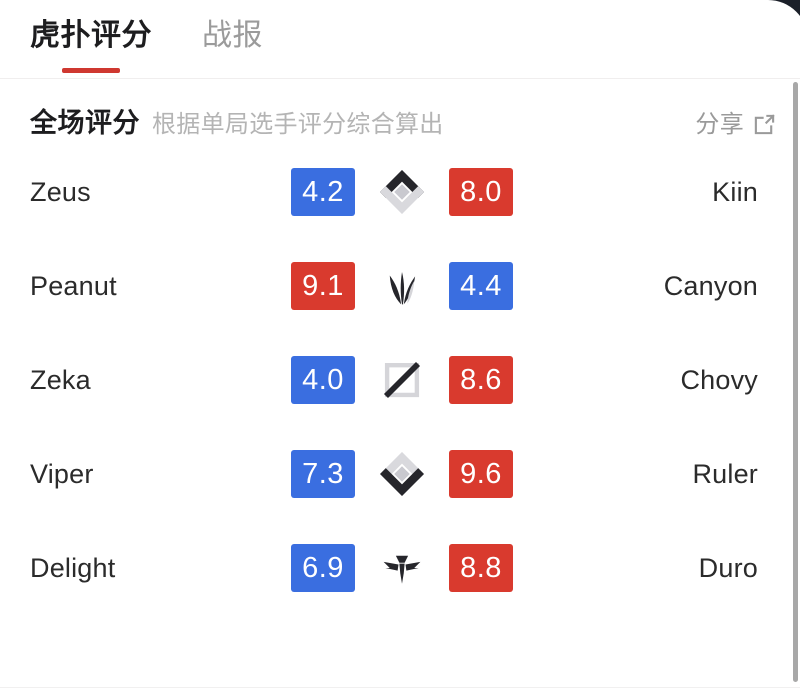 This screenshot has width=800, height=692. What do you see at coordinates (60, 191) in the screenshot?
I see `left-player-name: Zeus` at bounding box center [60, 191].